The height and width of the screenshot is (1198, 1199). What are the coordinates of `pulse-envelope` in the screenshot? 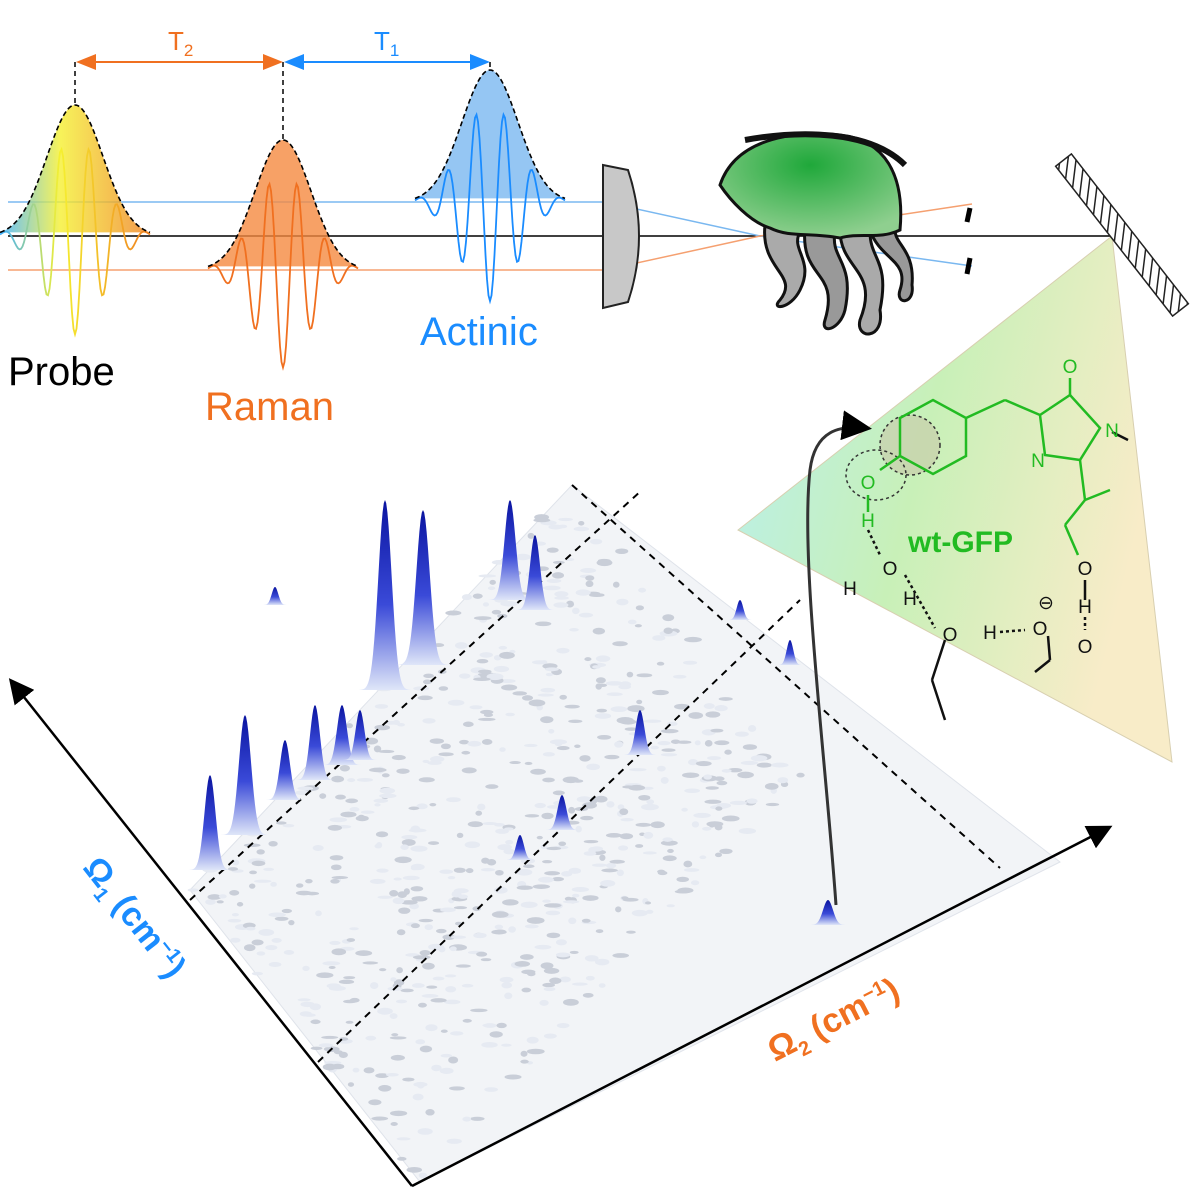 It's located at (75, 169).